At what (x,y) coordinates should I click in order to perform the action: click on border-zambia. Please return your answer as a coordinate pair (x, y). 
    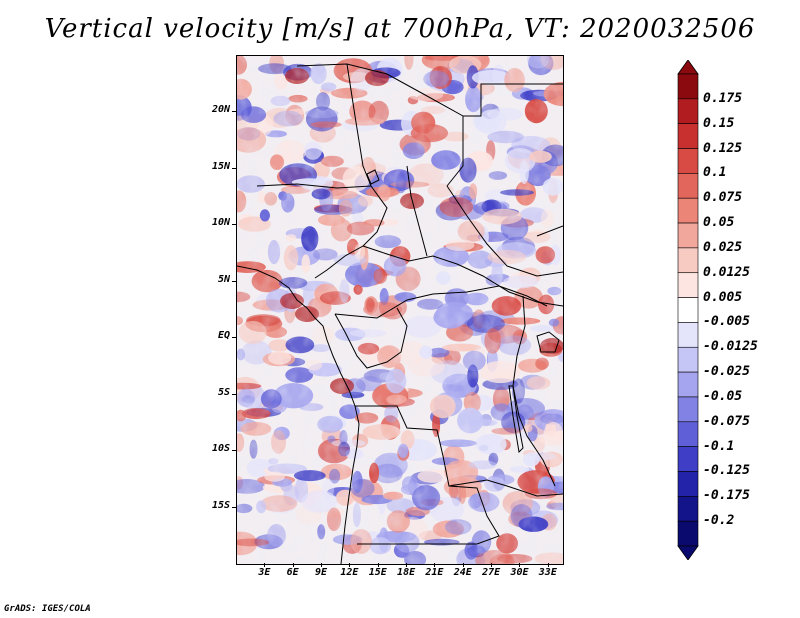
    Looking at the image, I should click on (505, 488).